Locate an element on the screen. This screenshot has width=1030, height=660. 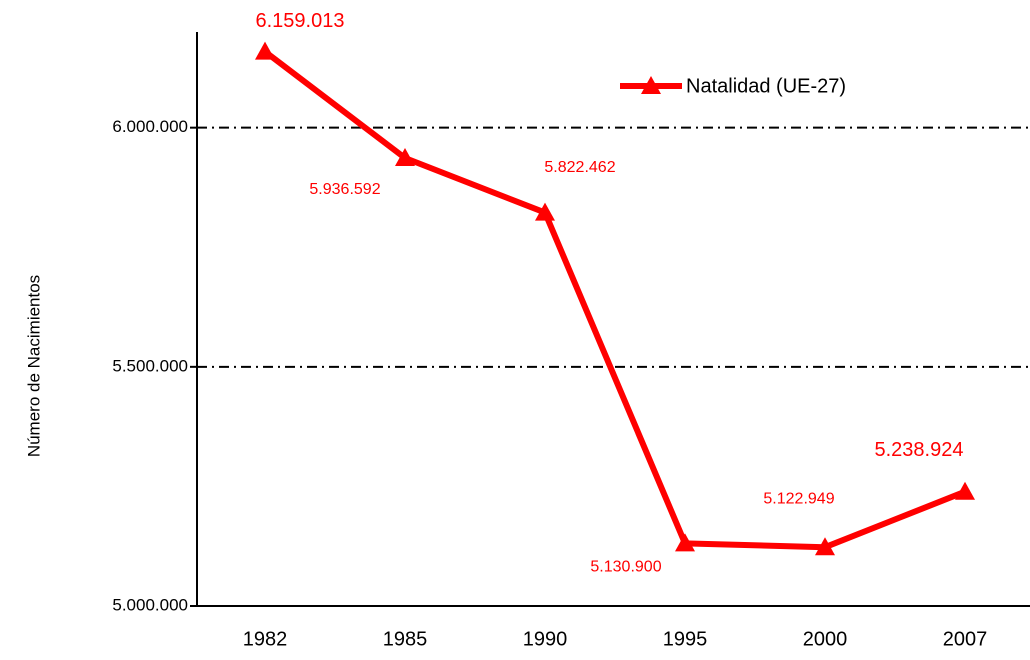
y-tick-label: 5.000.000 is located at coordinates (150, 604).